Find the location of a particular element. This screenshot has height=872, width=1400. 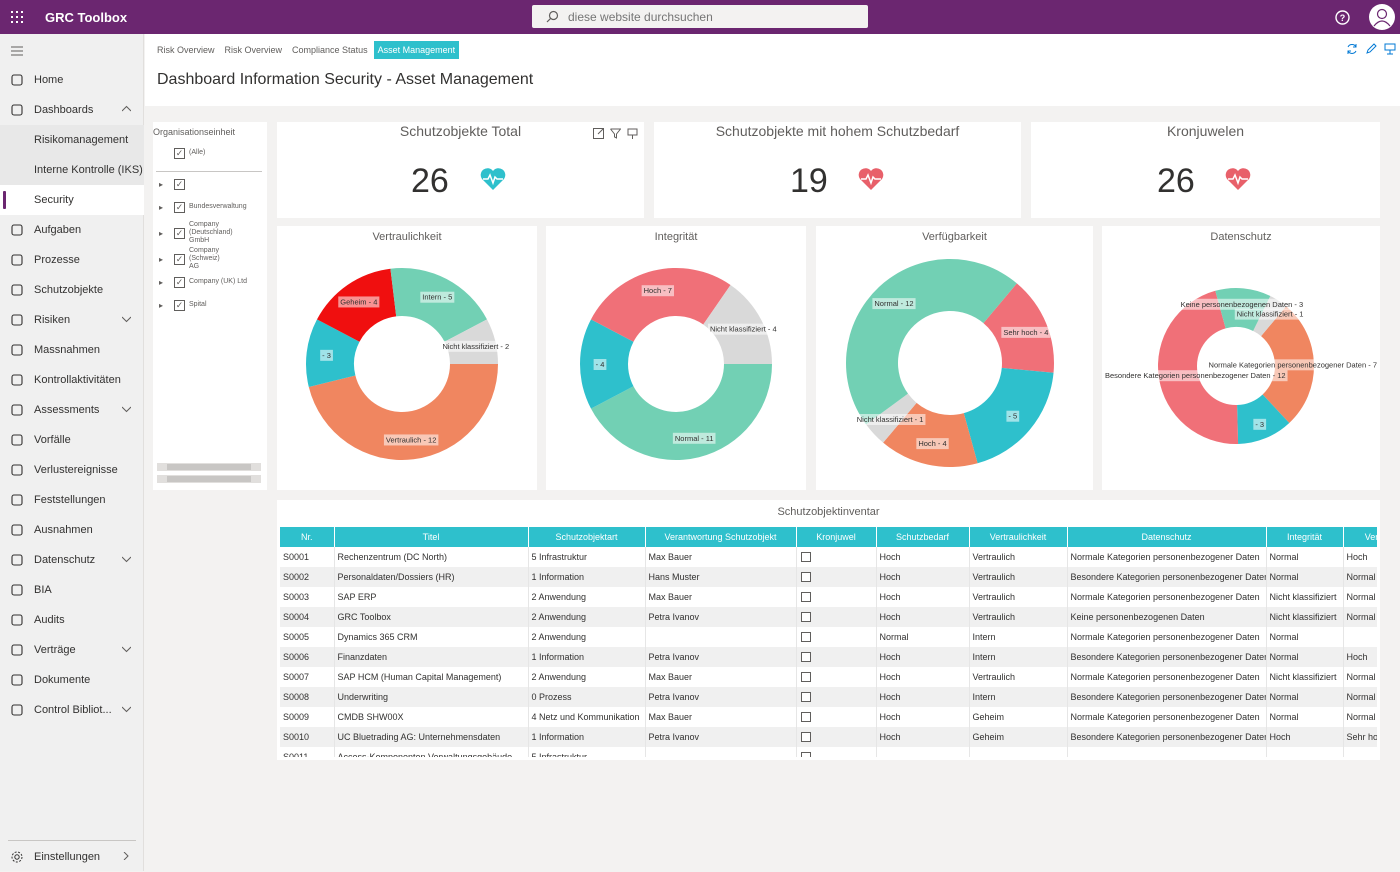

sidebar-item-bia: BIA is located at coordinates (72, 590).